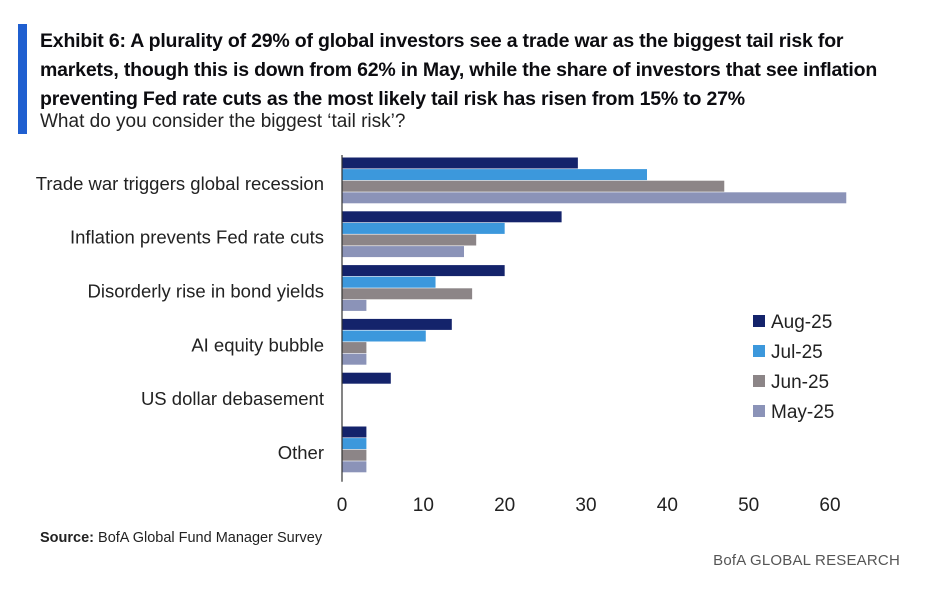  Describe the element at coordinates (180, 183) in the screenshot. I see `category-label-0: Trade war triggers global recession` at that location.